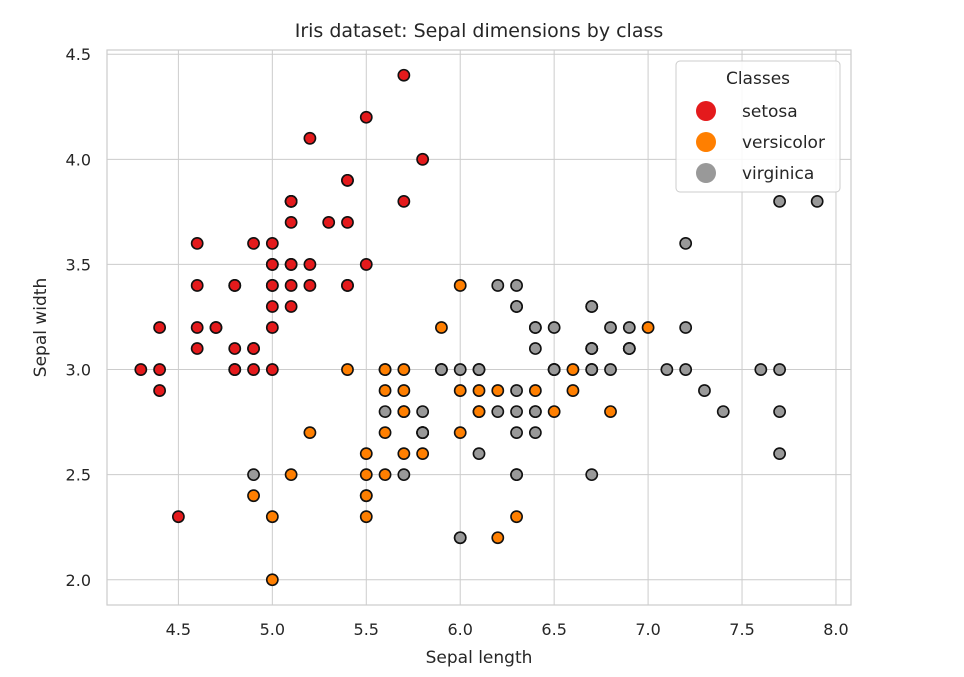  Describe the element at coordinates (835, 629) in the screenshot. I see `x-tick-label: 8.0` at that location.